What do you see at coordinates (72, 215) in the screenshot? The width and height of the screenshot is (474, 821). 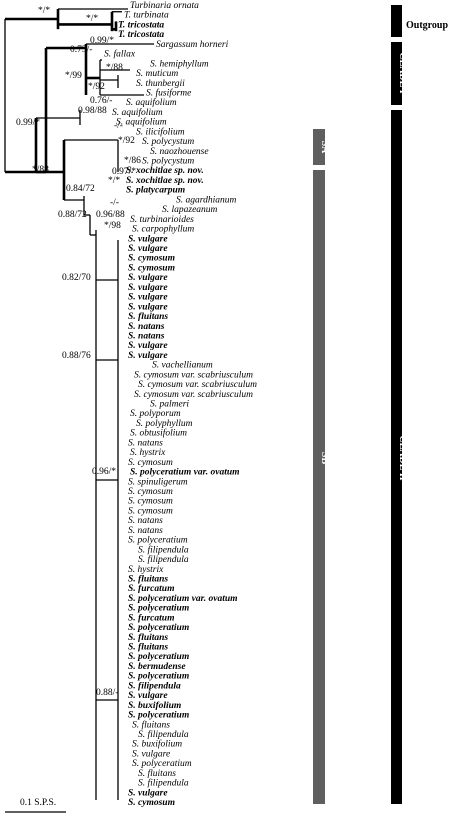 I see `support-label: 0.88/72` at bounding box center [72, 215].